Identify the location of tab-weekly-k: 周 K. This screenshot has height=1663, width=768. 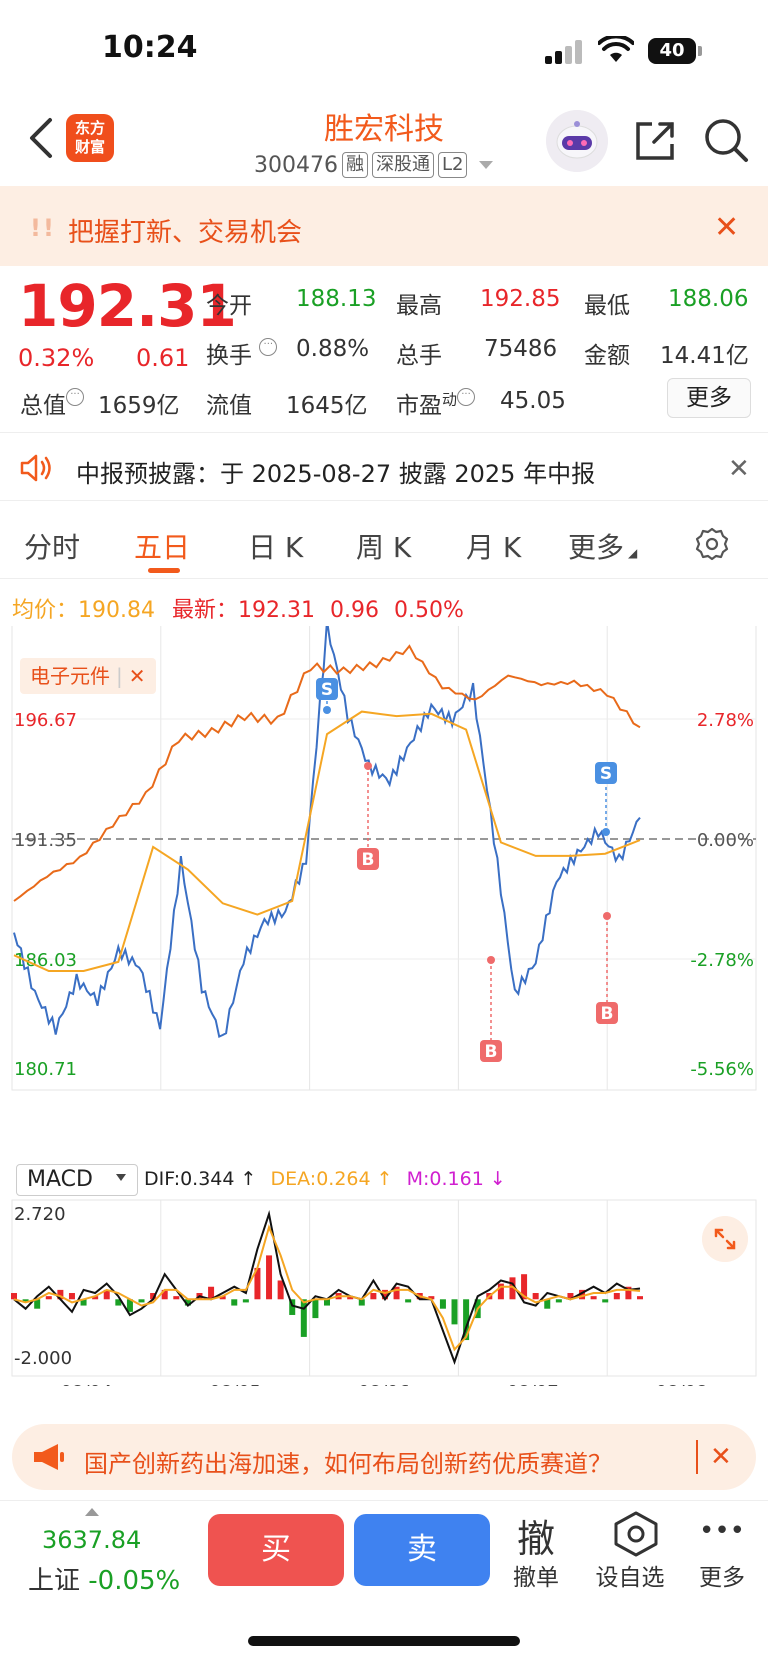
(384, 547).